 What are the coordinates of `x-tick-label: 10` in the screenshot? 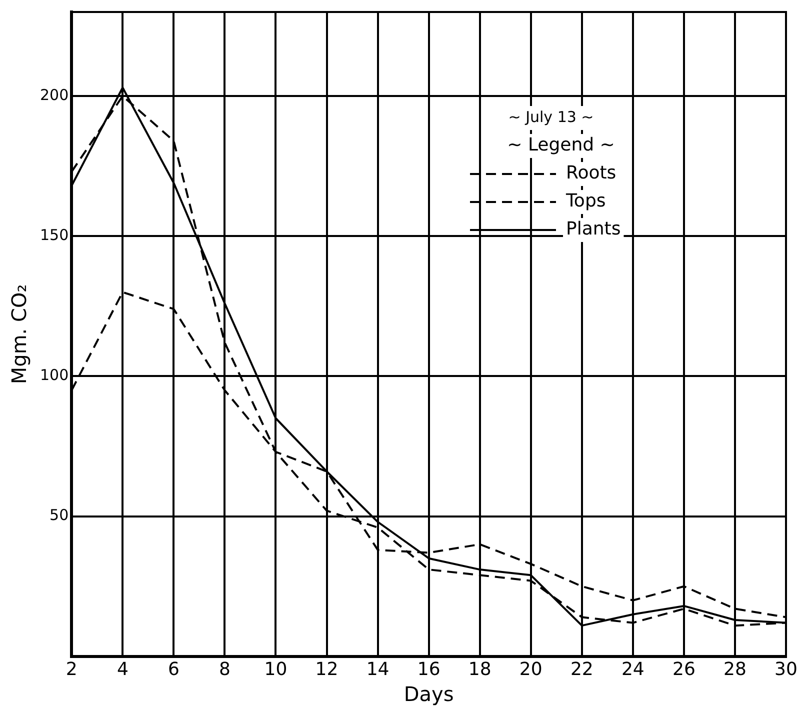 It's located at (276, 669).